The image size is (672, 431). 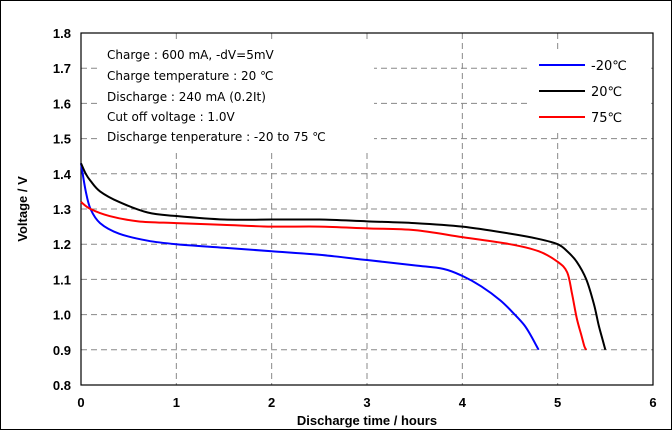 I want to click on y-tick-label: 1.6, so click(x=62, y=103).